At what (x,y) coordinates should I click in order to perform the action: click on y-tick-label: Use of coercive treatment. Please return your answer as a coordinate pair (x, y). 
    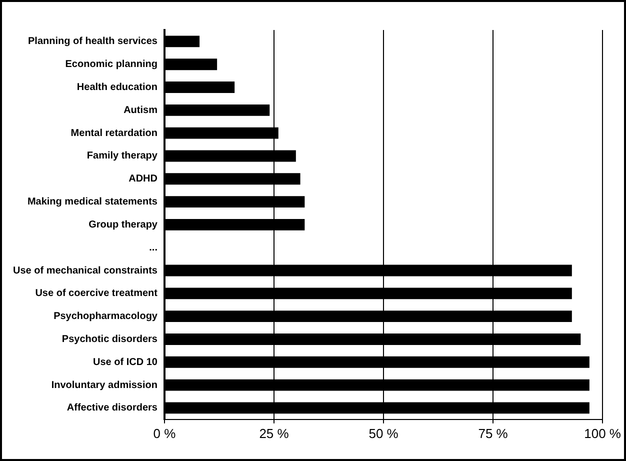
    Looking at the image, I should click on (96, 294).